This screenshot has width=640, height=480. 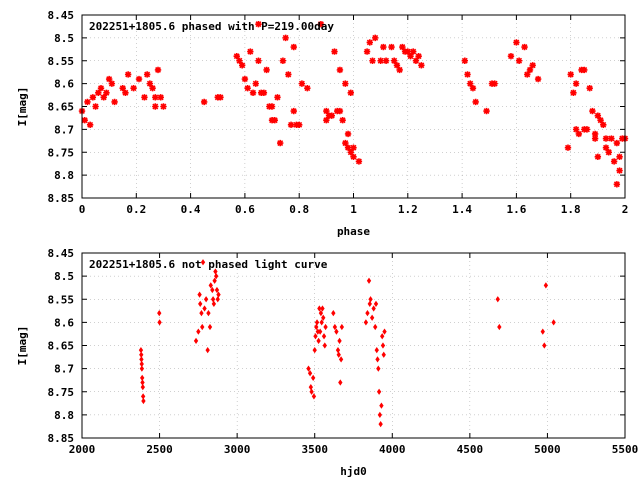 What do you see at coordinates (64, 84) in the screenshot?
I see `phased-y-tick-label: 8.6` at bounding box center [64, 84].